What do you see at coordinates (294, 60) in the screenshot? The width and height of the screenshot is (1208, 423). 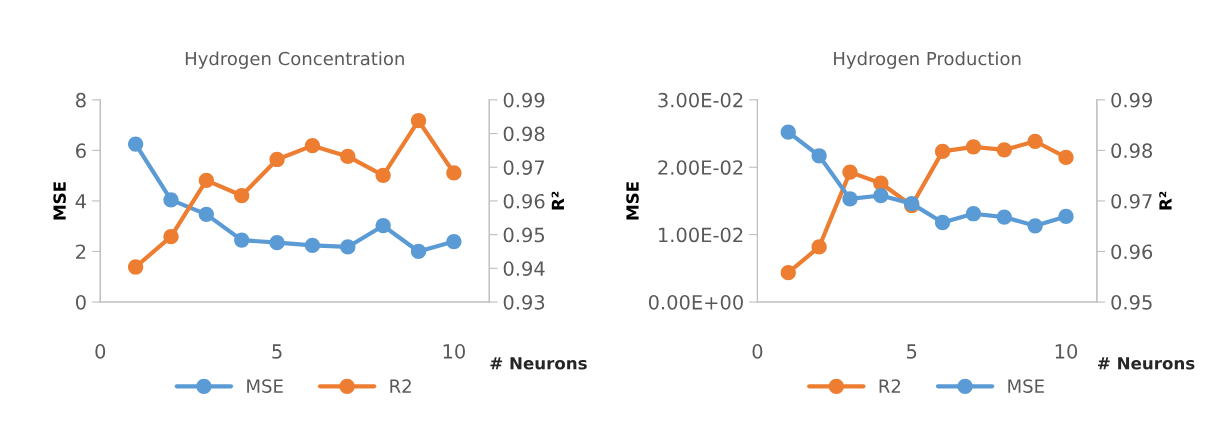 I see `chart-title: Hydrogen Concentration` at bounding box center [294, 60].